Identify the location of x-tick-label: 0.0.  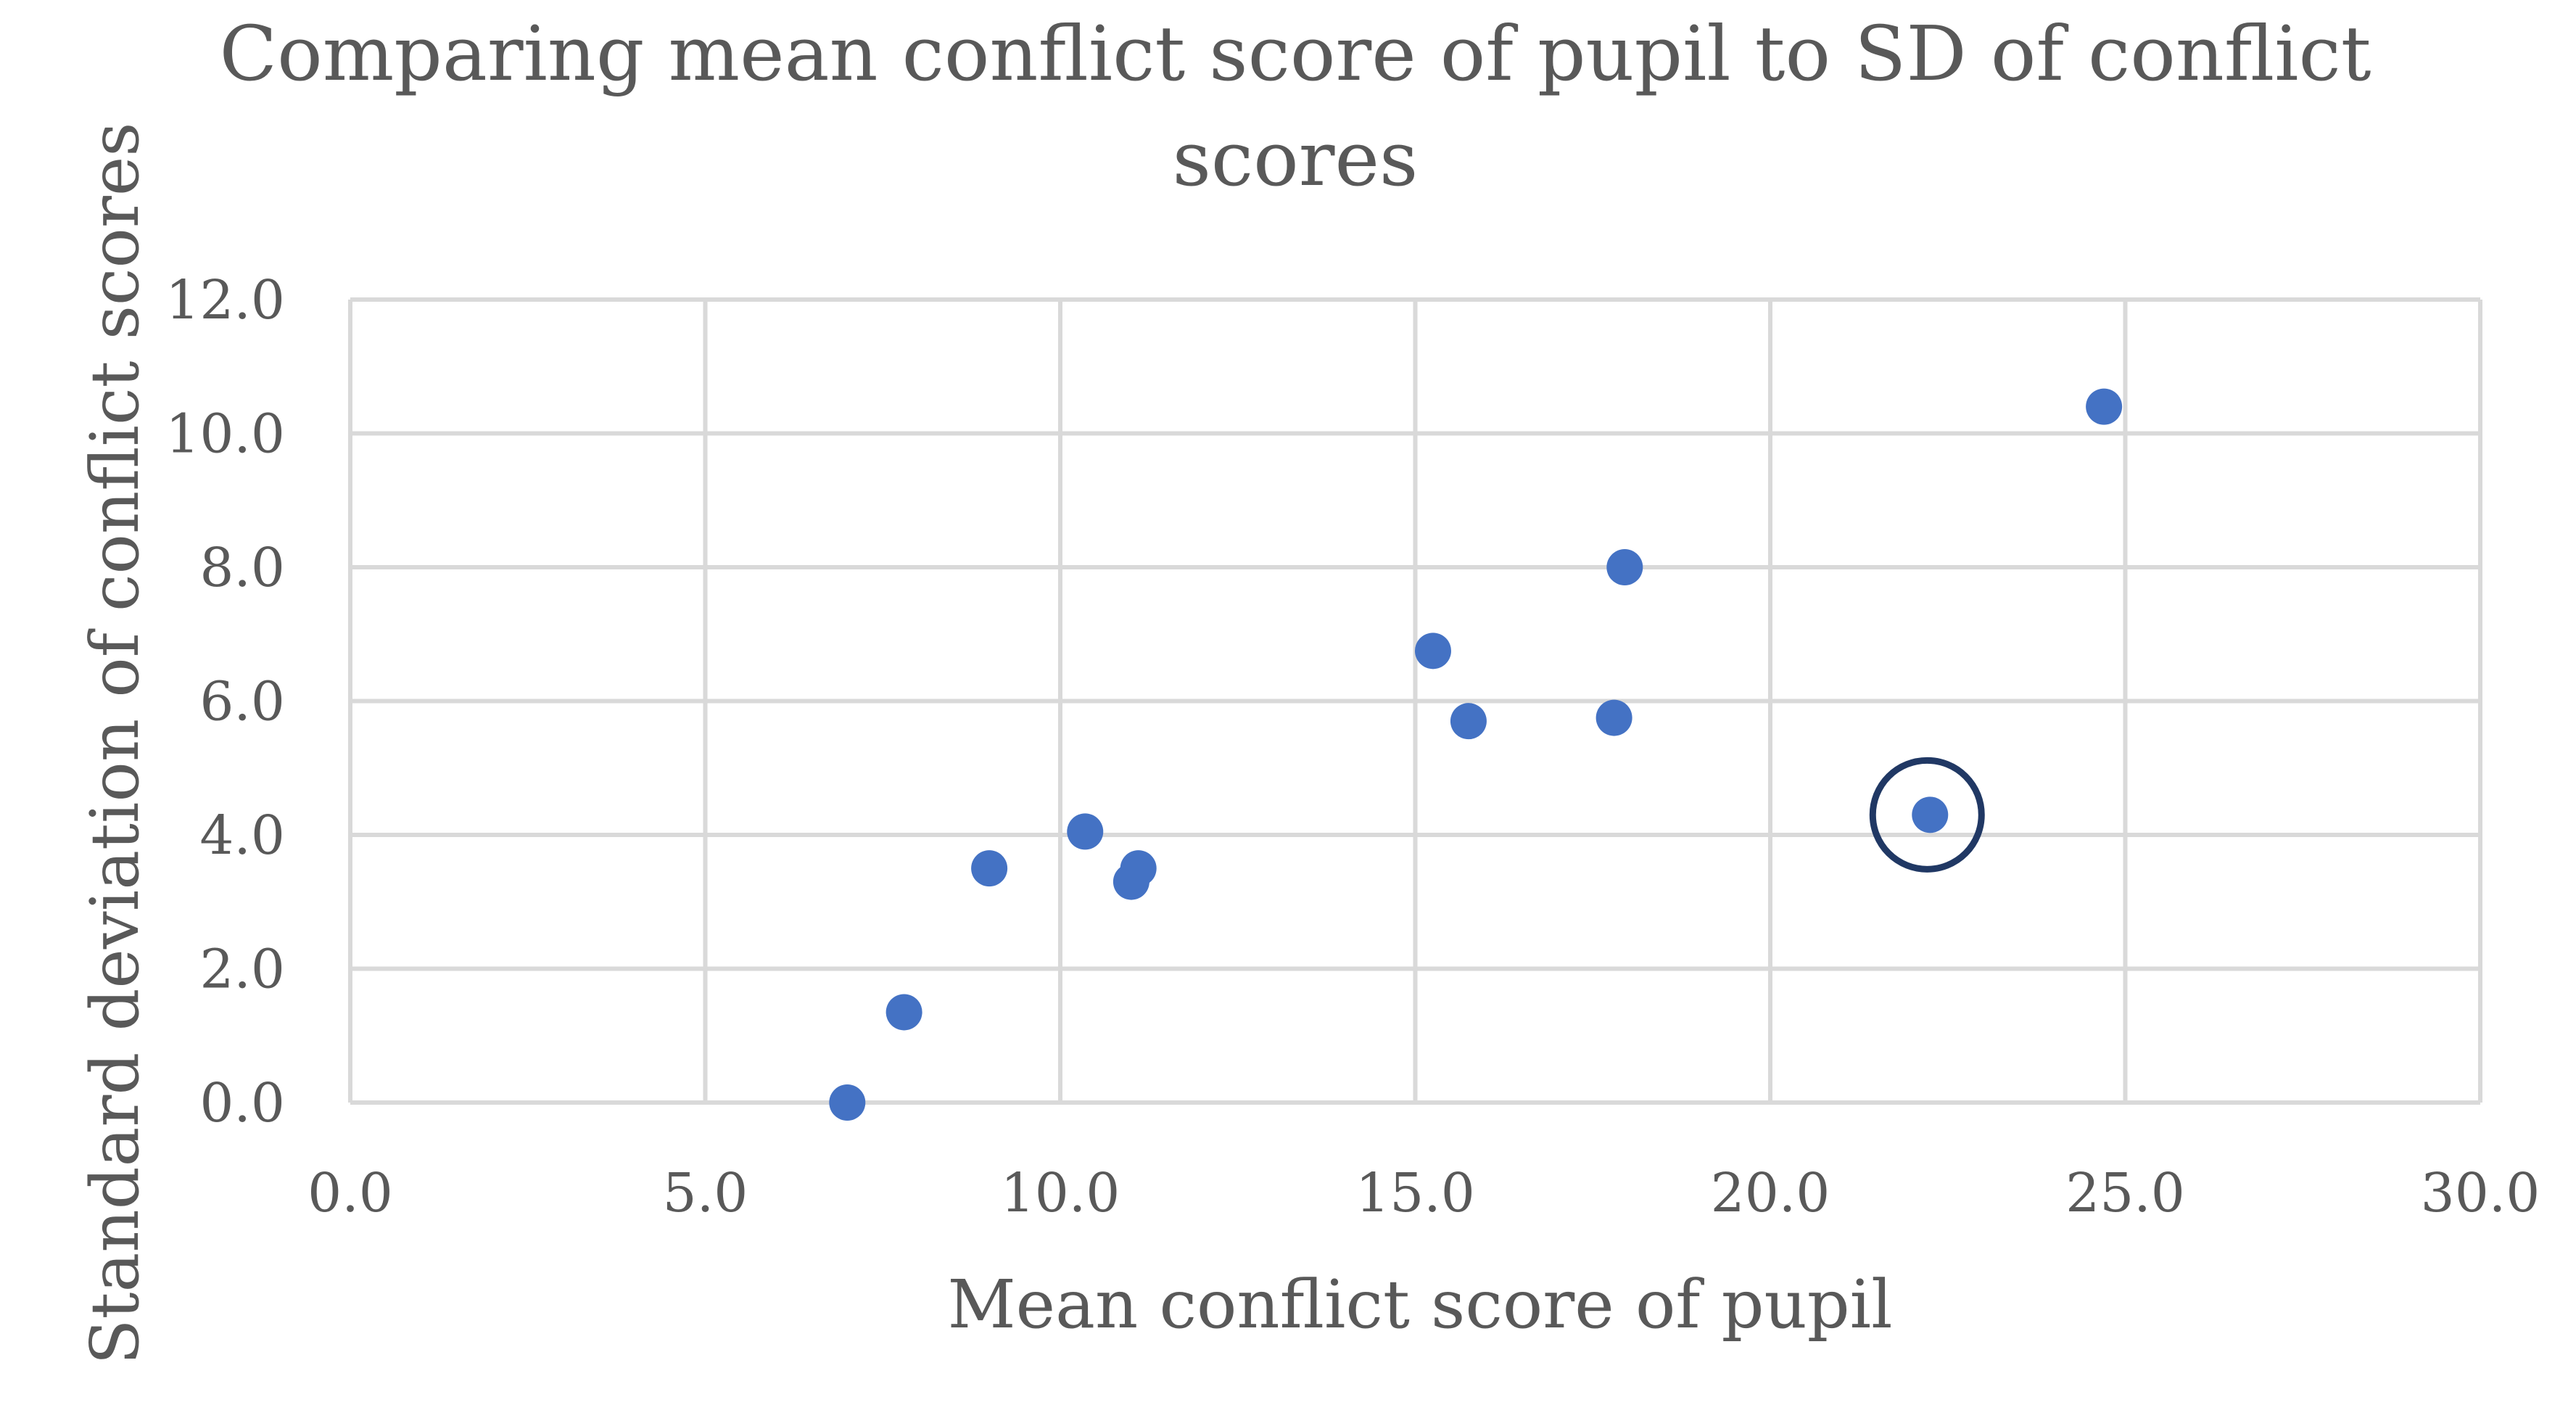
(350, 1193).